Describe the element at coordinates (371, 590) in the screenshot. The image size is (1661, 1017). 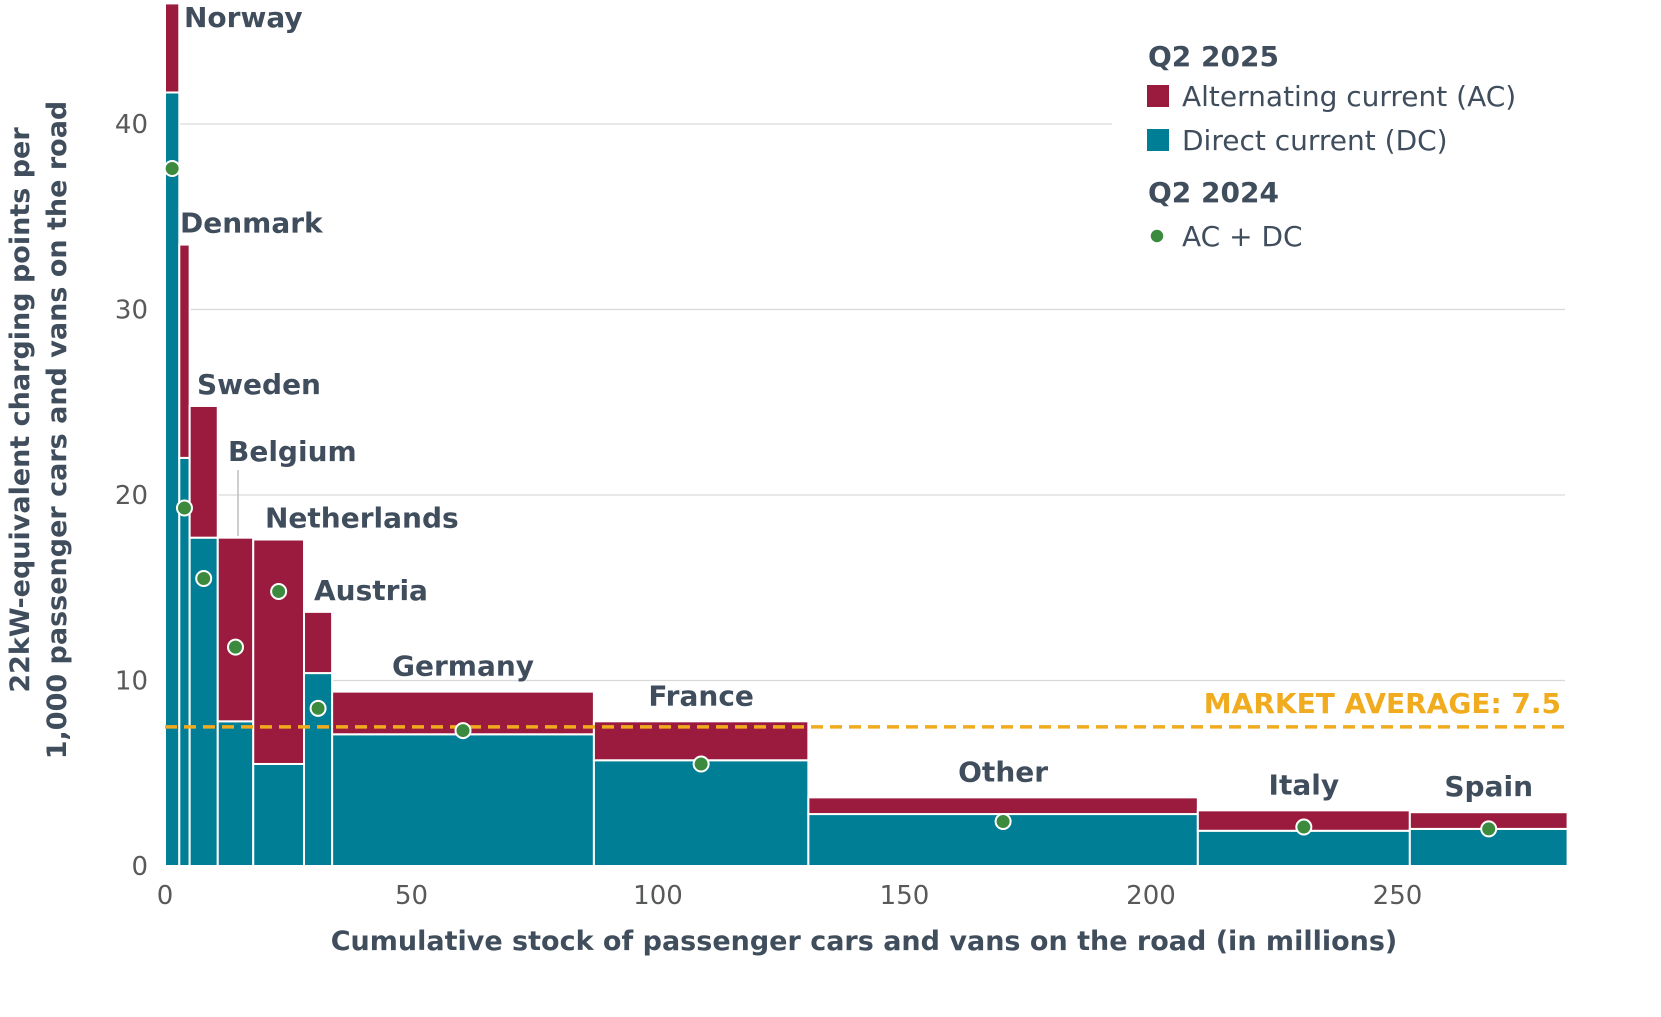
I see `country-label-austria: Austria` at that location.